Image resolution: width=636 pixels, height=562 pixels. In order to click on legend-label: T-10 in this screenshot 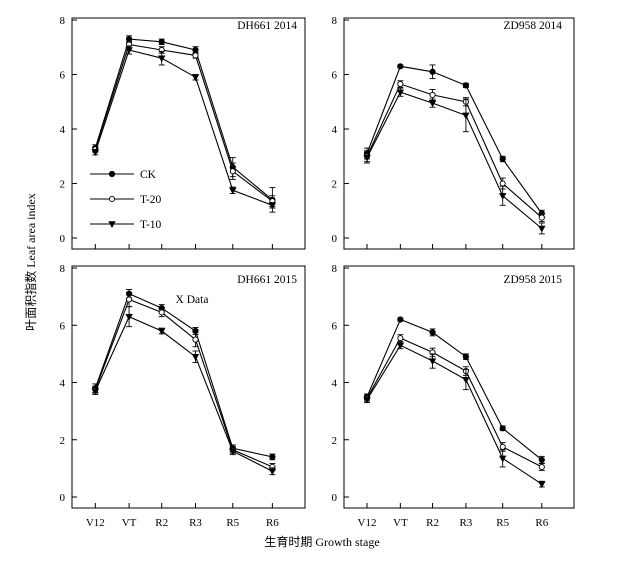, I will do `click(151, 225)`.